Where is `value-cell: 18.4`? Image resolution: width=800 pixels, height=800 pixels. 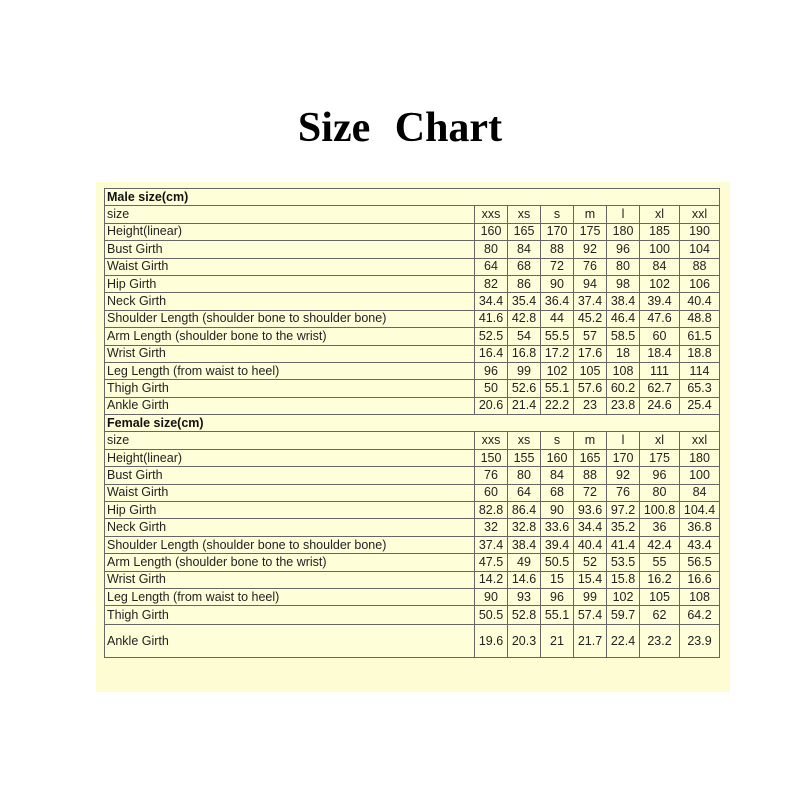 value-cell: 18.4 is located at coordinates (659, 353).